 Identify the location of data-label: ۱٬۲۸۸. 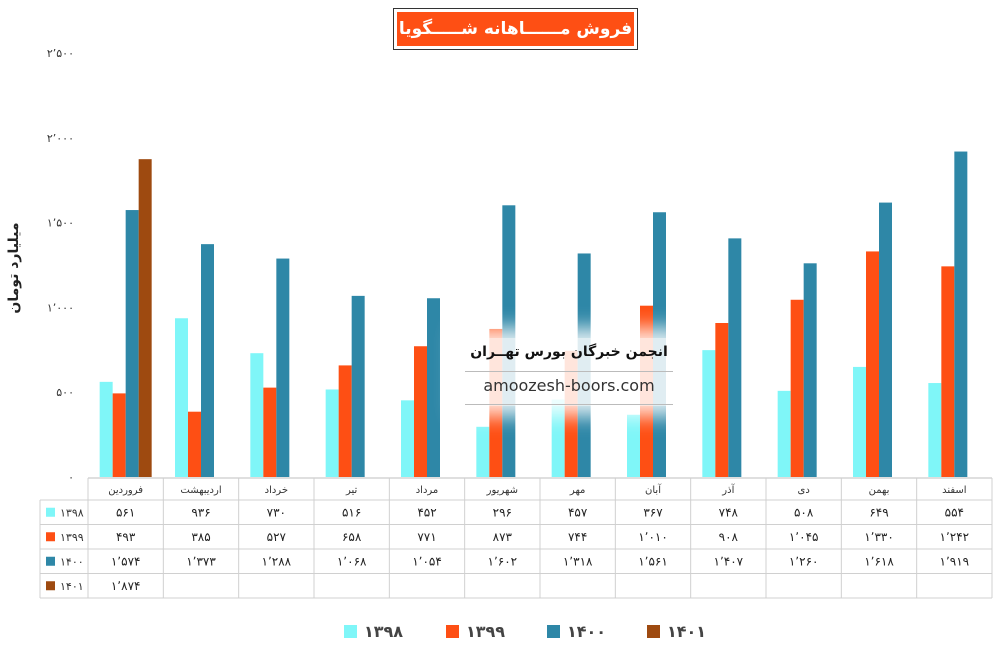
(277, 561).